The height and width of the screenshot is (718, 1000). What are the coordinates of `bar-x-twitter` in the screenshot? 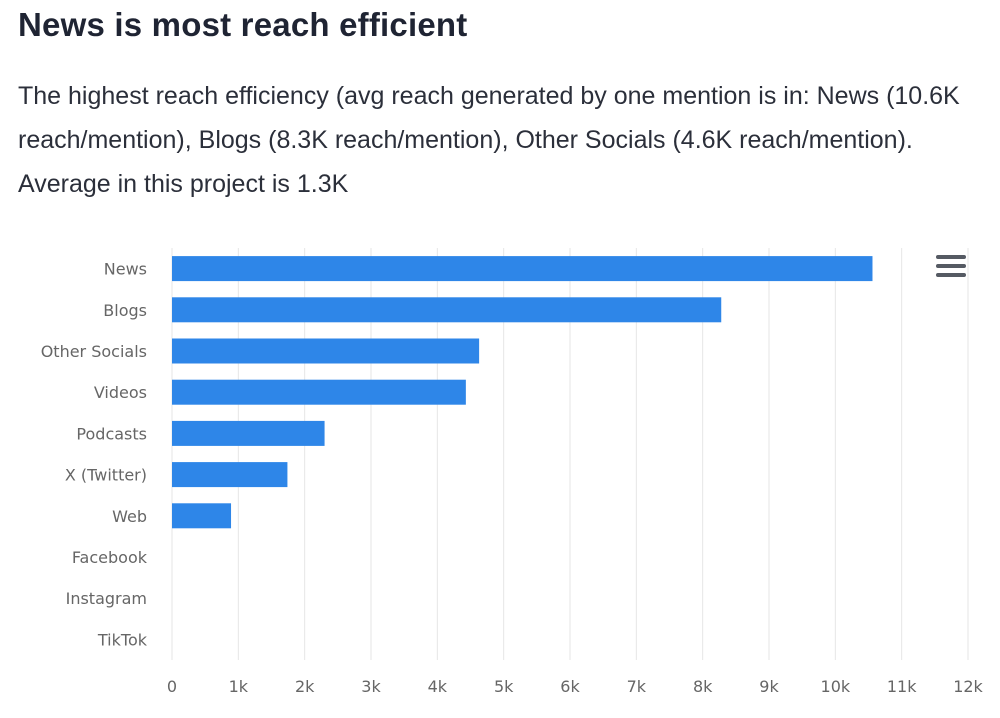 It's located at (230, 475).